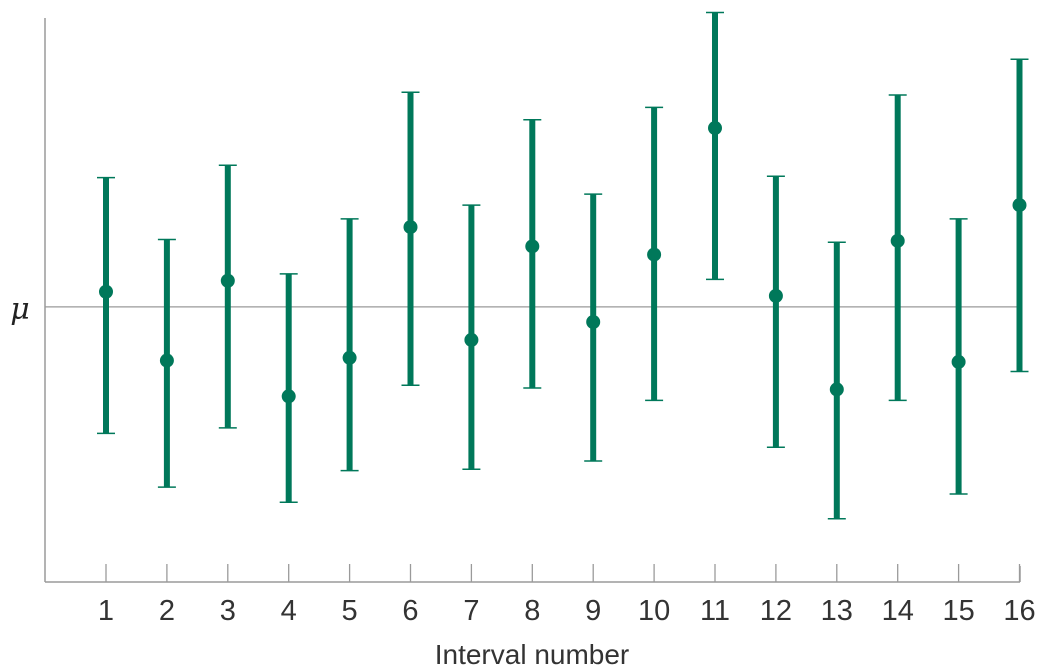 The width and height of the screenshot is (1042, 669). What do you see at coordinates (593, 611) in the screenshot?
I see `x-tick-label-9: 9` at bounding box center [593, 611].